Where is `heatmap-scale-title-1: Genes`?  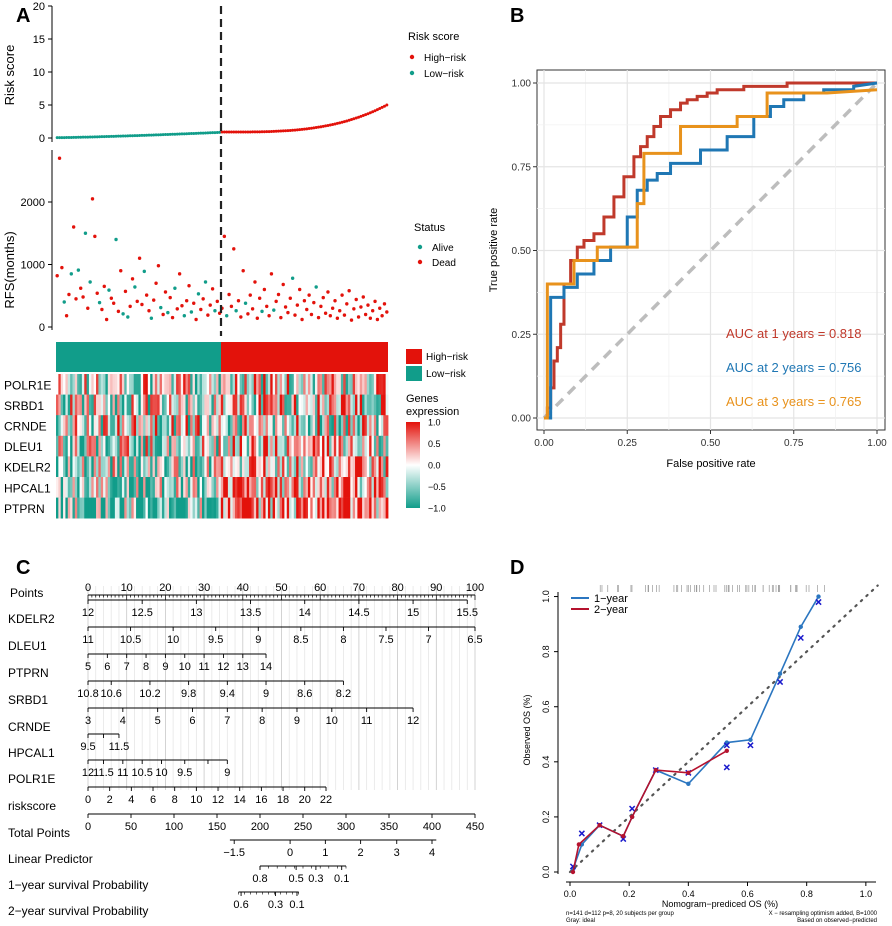 heatmap-scale-title-1: Genes is located at coordinates (422, 399).